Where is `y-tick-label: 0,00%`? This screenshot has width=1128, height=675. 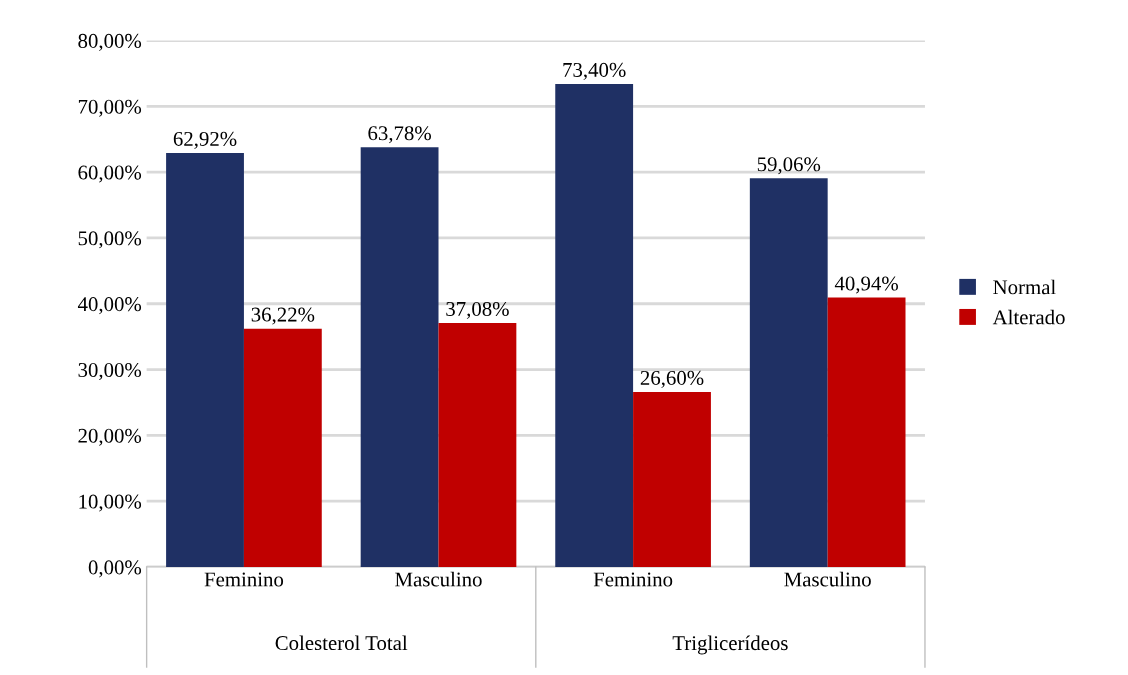 y-tick-label: 0,00% is located at coordinates (115, 569).